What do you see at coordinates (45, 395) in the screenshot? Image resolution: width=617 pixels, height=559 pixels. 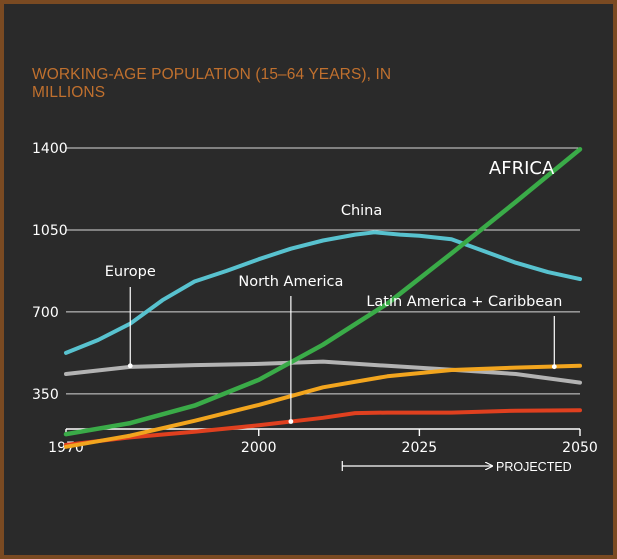 I see `y-tick-label-350: 350` at bounding box center [45, 395].